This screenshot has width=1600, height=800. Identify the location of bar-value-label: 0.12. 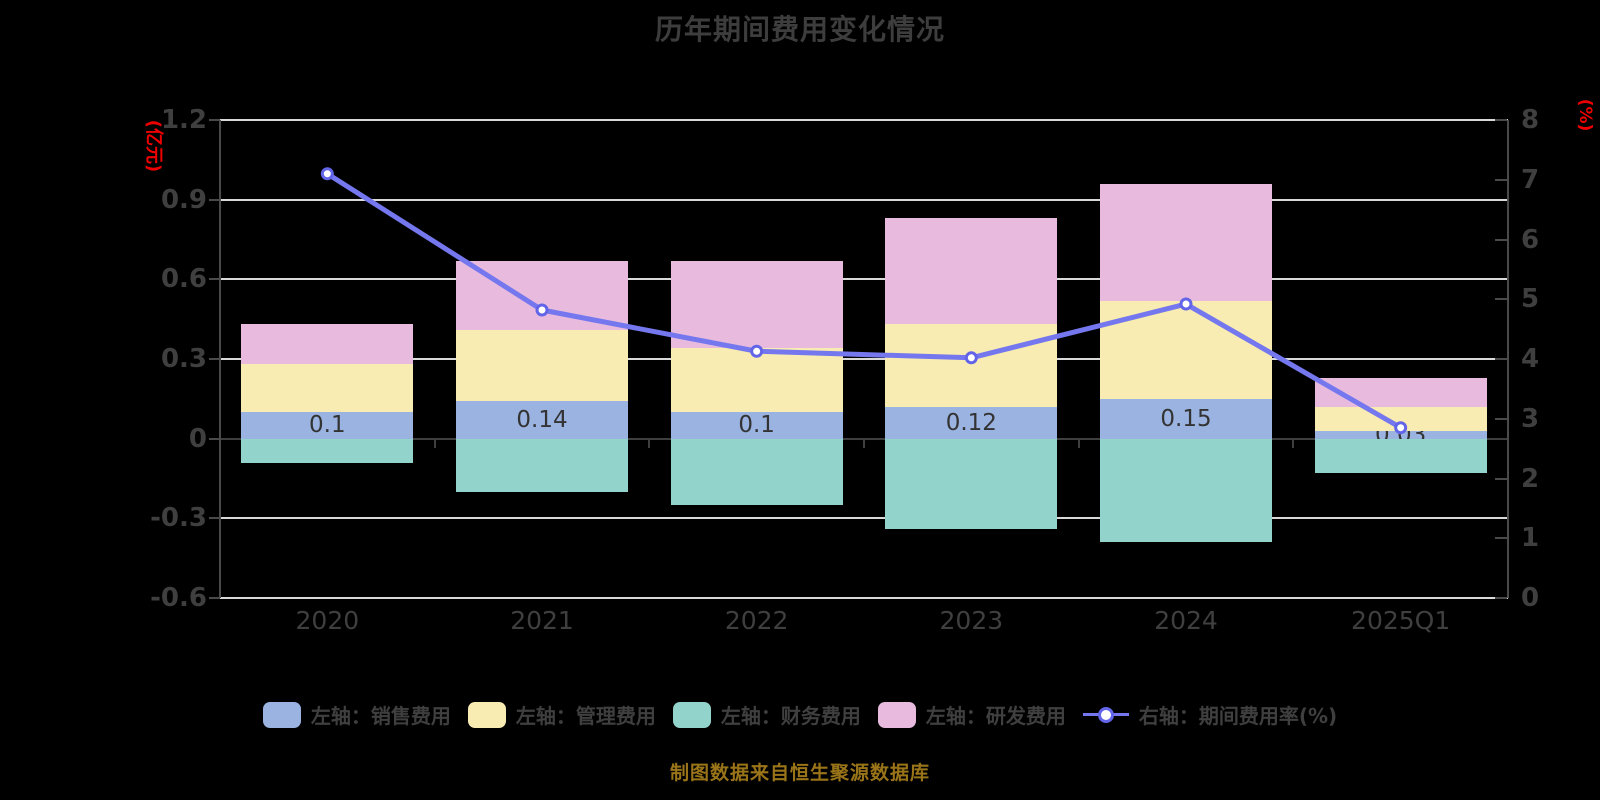
(971, 422).